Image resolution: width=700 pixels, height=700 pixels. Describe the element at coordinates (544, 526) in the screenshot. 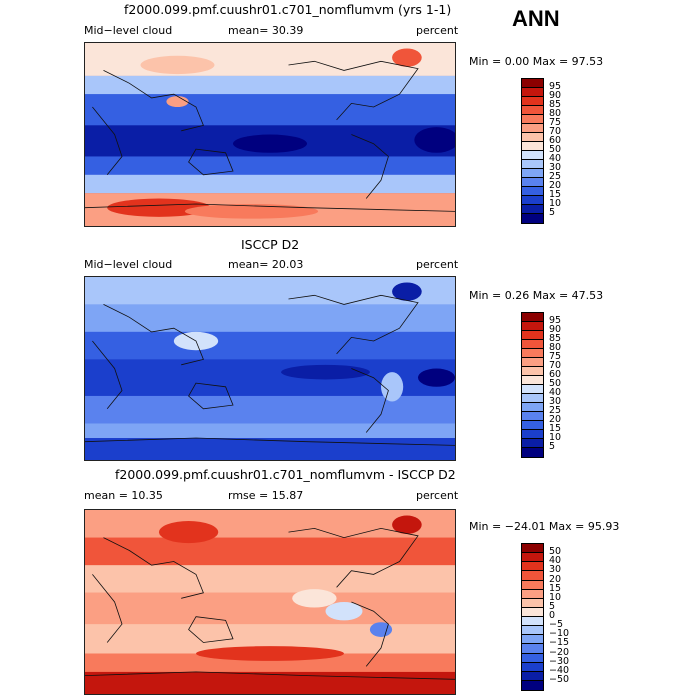

I see `min-max-label: Min = −24.01 Max = 95.93` at that location.